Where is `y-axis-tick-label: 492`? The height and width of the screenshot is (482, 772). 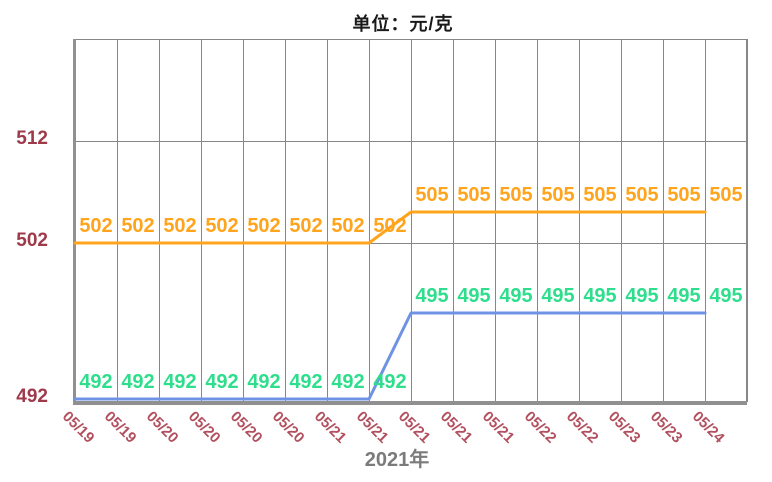
y-axis-tick-label: 492 is located at coordinates (32, 396).